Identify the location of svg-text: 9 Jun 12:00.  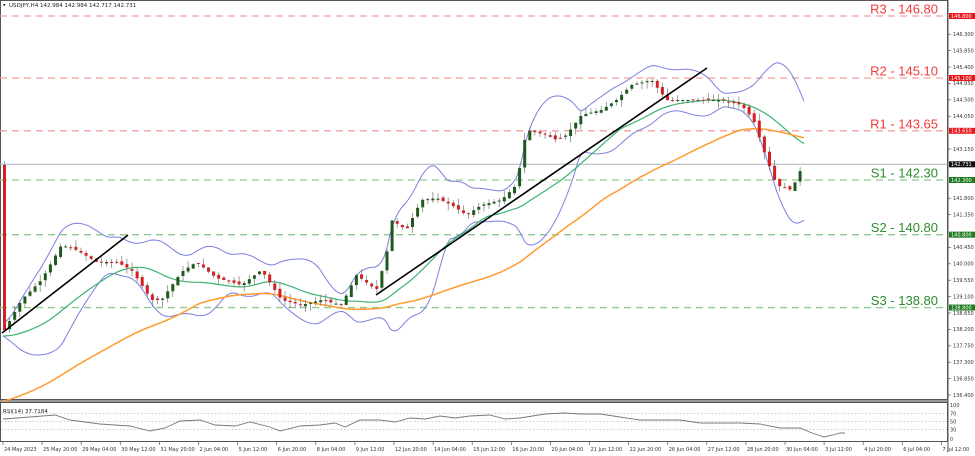
(370, 450).